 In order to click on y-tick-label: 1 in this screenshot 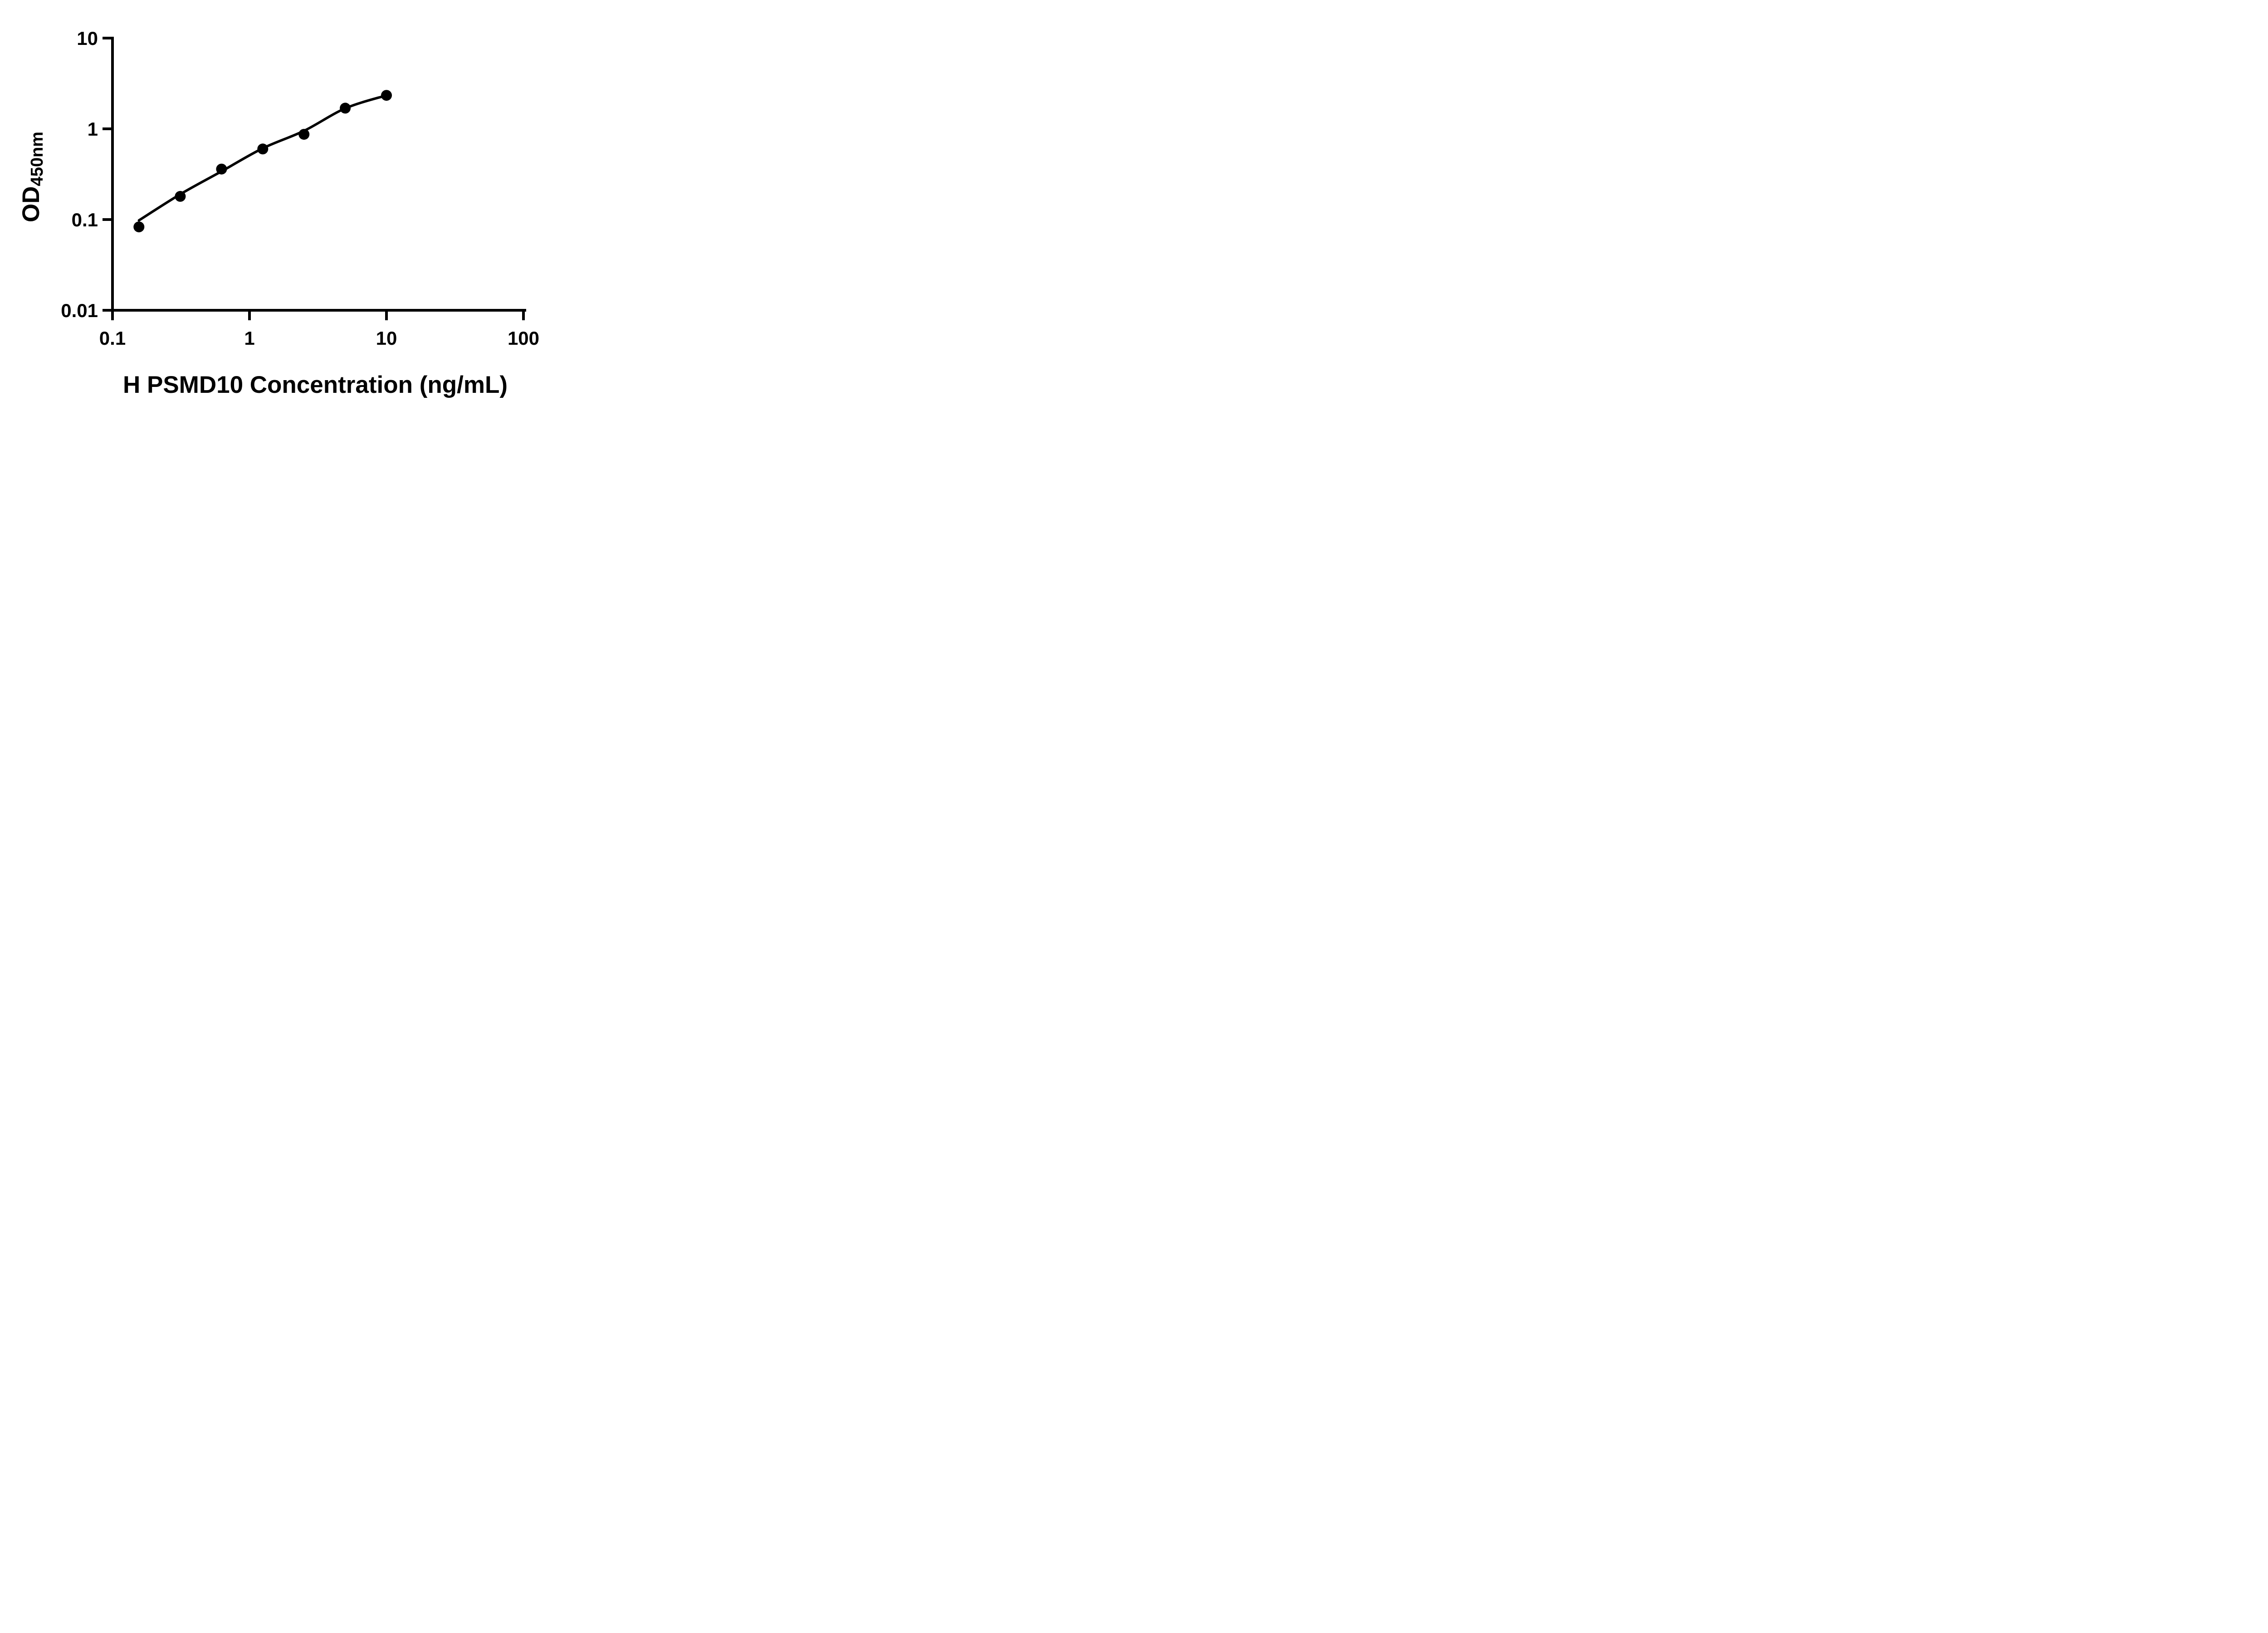, I will do `click(93, 129)`.